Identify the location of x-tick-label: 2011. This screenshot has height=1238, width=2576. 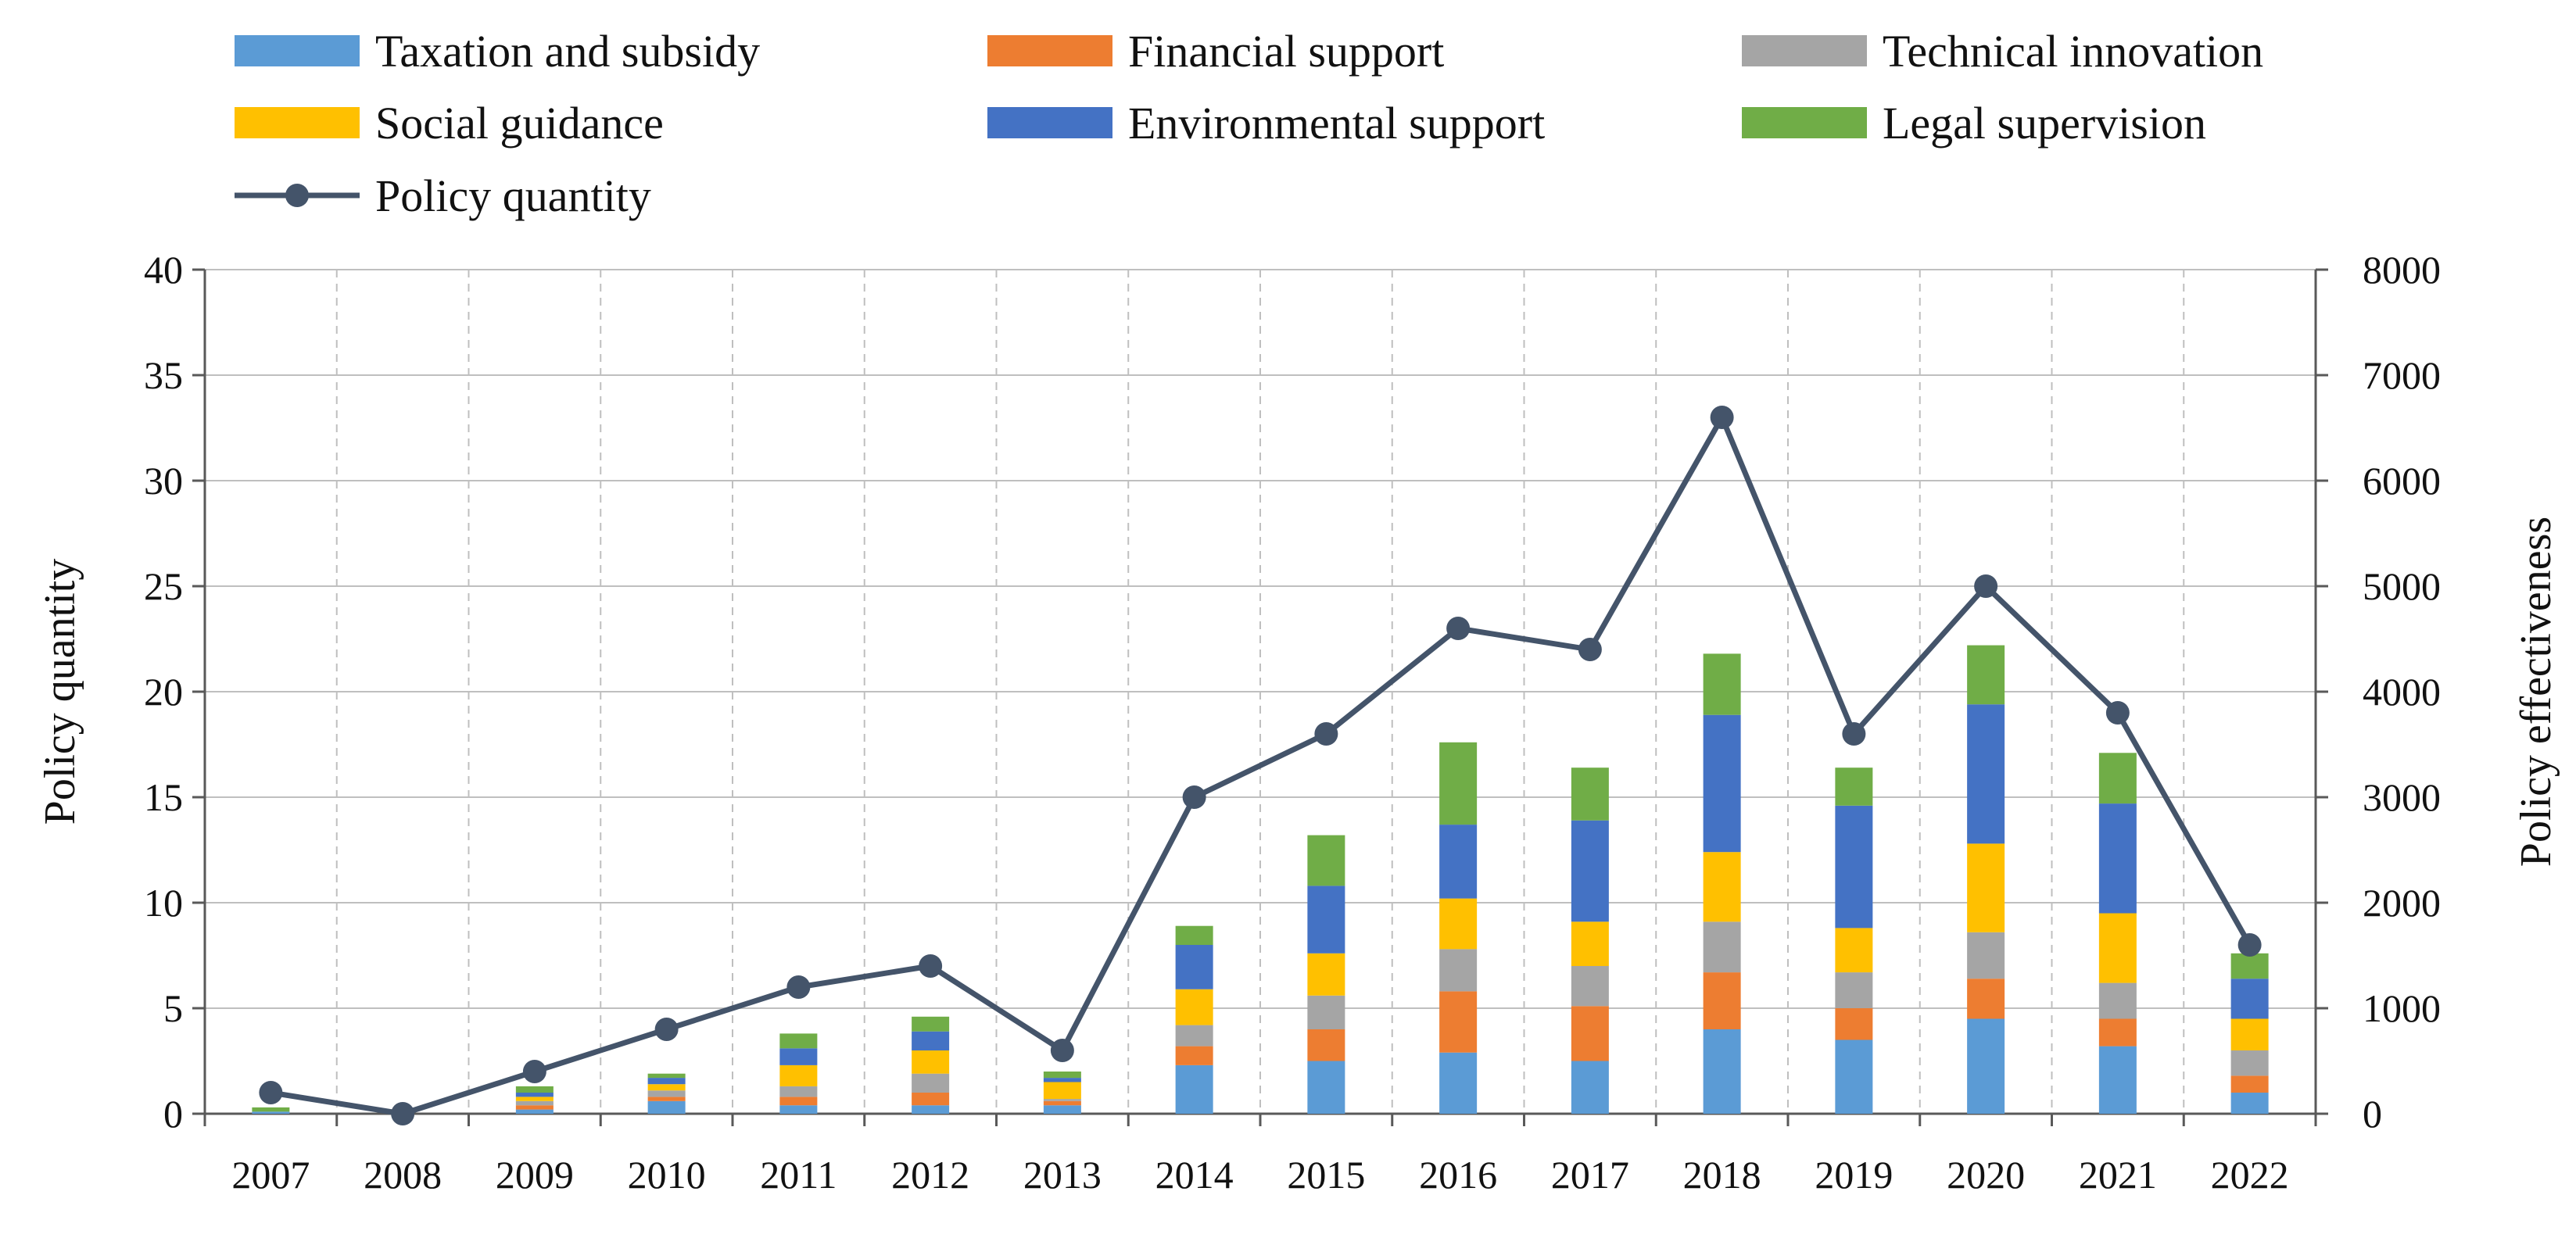
(798, 1175).